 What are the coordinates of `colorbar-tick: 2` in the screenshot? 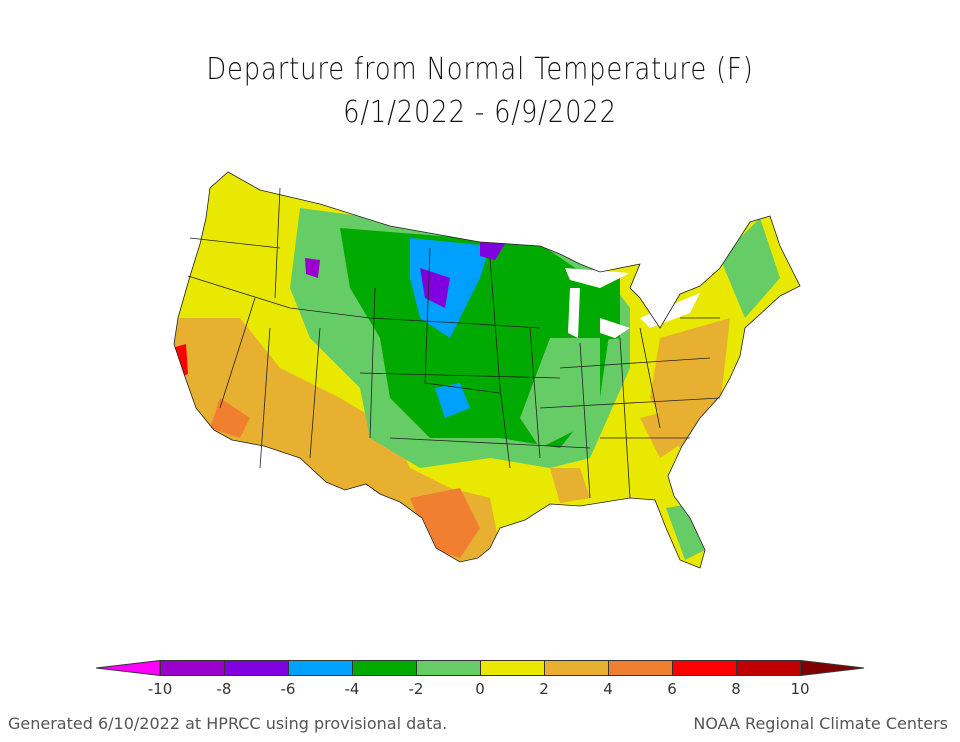 It's located at (544, 689).